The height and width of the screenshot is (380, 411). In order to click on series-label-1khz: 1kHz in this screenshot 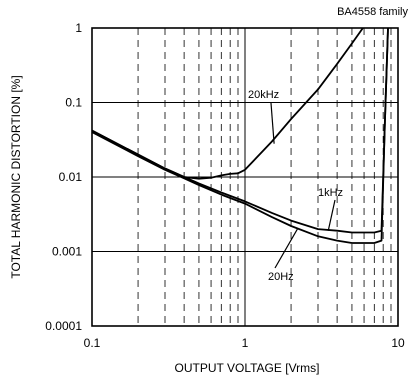, I will do `click(330, 193)`.